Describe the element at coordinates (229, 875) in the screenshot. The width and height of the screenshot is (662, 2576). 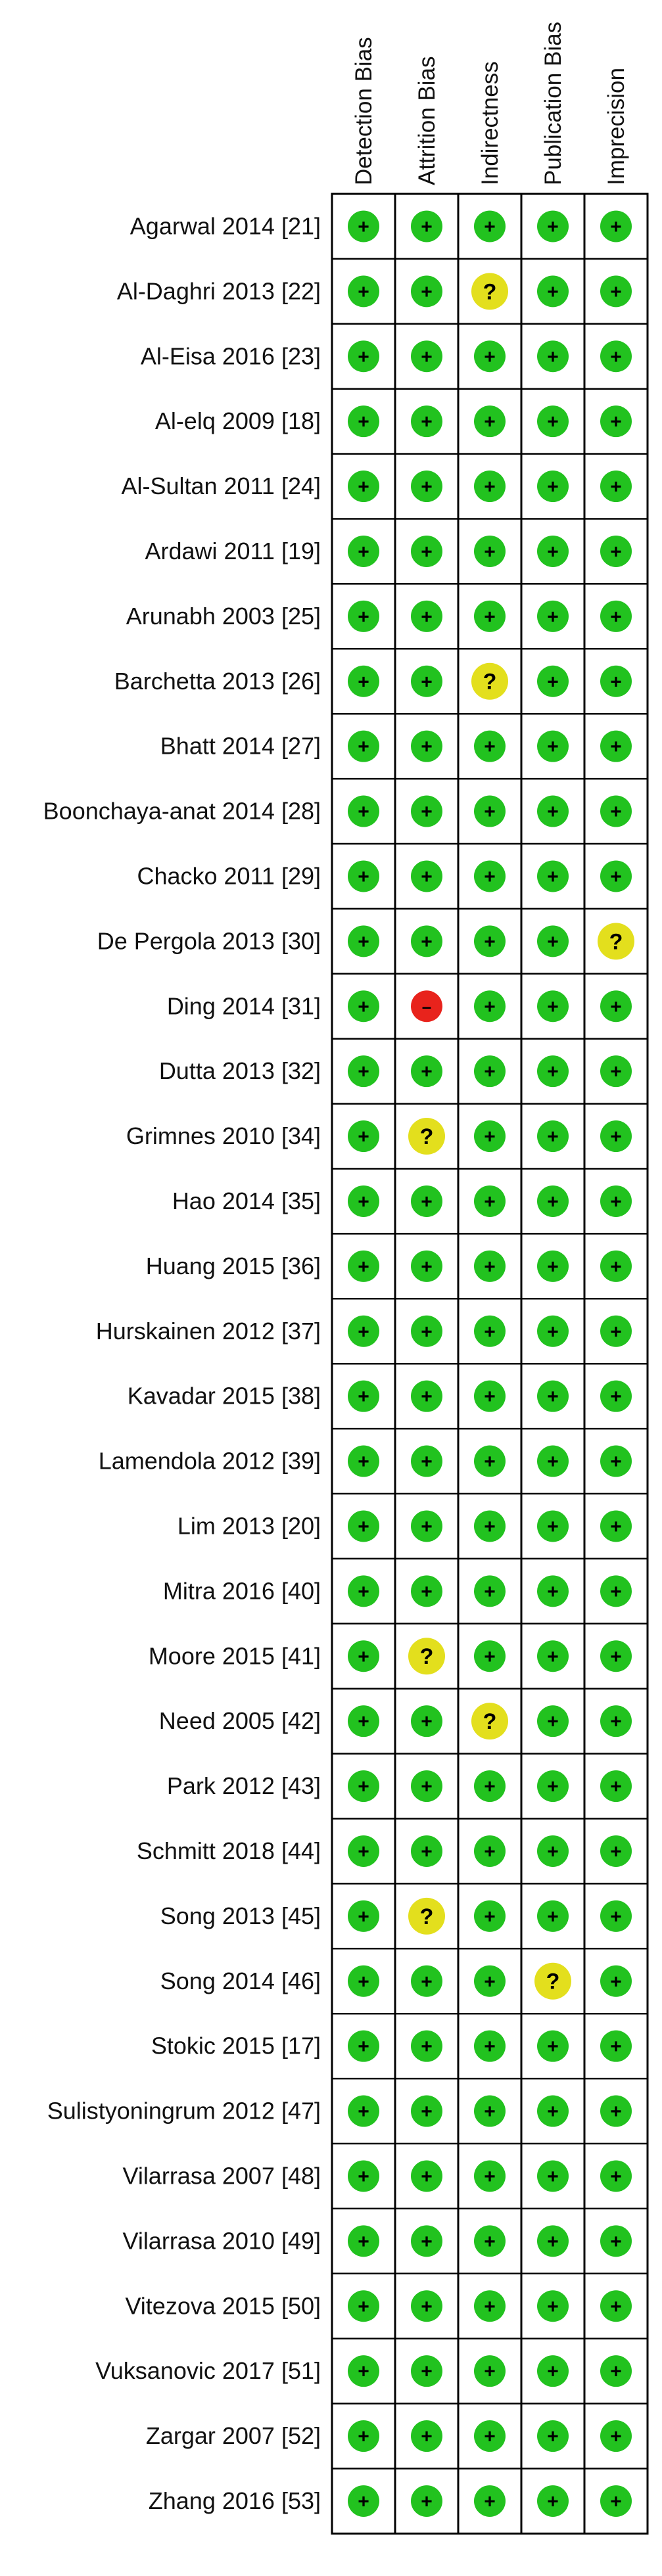
I see `study-label: Chacko 2011 [29]` at that location.